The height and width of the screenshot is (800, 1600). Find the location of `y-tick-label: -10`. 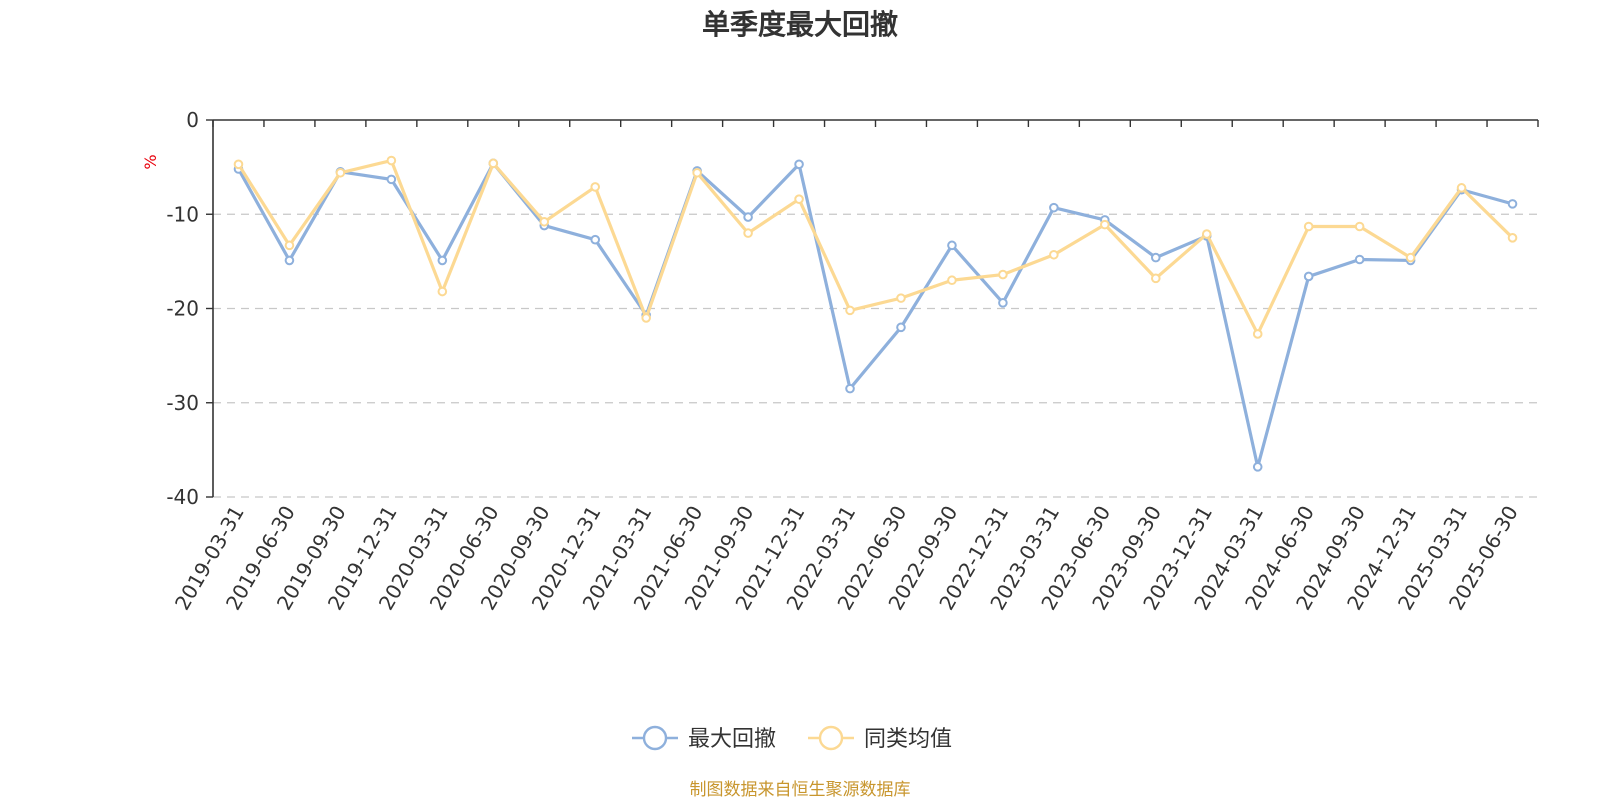

y-tick-label: -10 is located at coordinates (182, 214).